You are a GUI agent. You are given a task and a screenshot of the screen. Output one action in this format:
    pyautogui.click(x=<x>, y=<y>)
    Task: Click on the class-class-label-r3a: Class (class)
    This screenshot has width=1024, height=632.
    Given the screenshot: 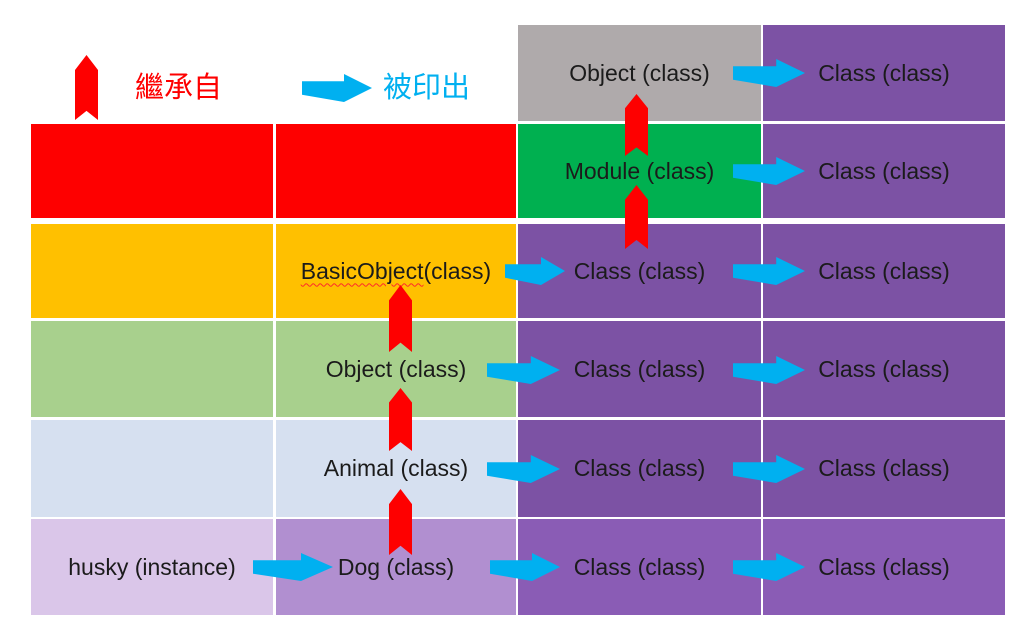 What is the action you would take?
    pyautogui.click(x=639, y=270)
    